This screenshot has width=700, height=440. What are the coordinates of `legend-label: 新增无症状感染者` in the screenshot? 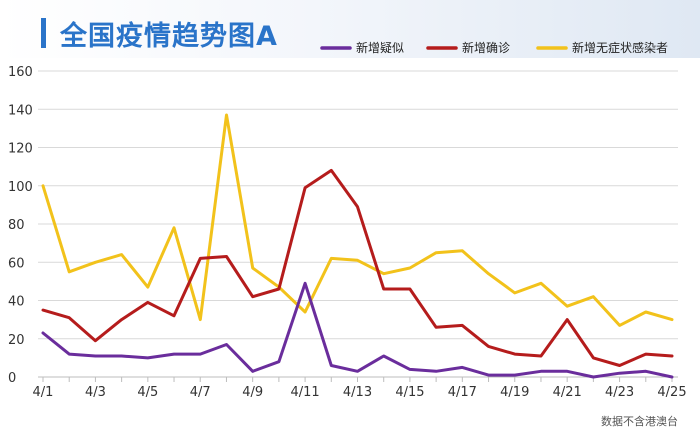 It's located at (620, 47).